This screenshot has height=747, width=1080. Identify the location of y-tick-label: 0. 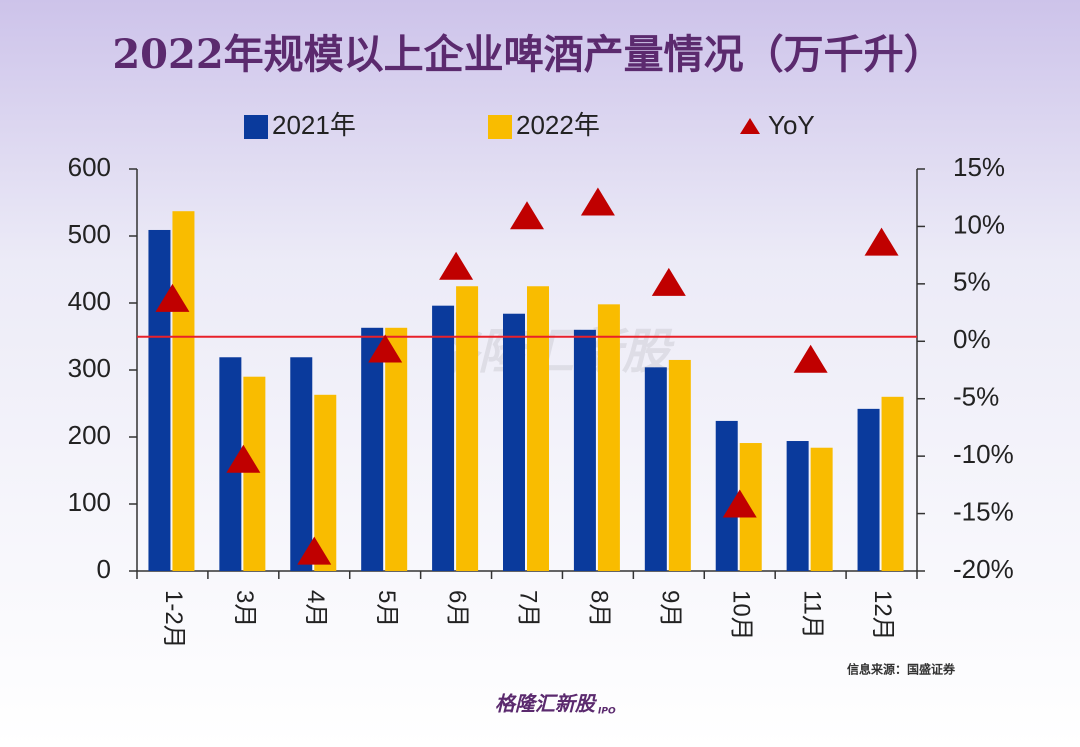
(104, 569).